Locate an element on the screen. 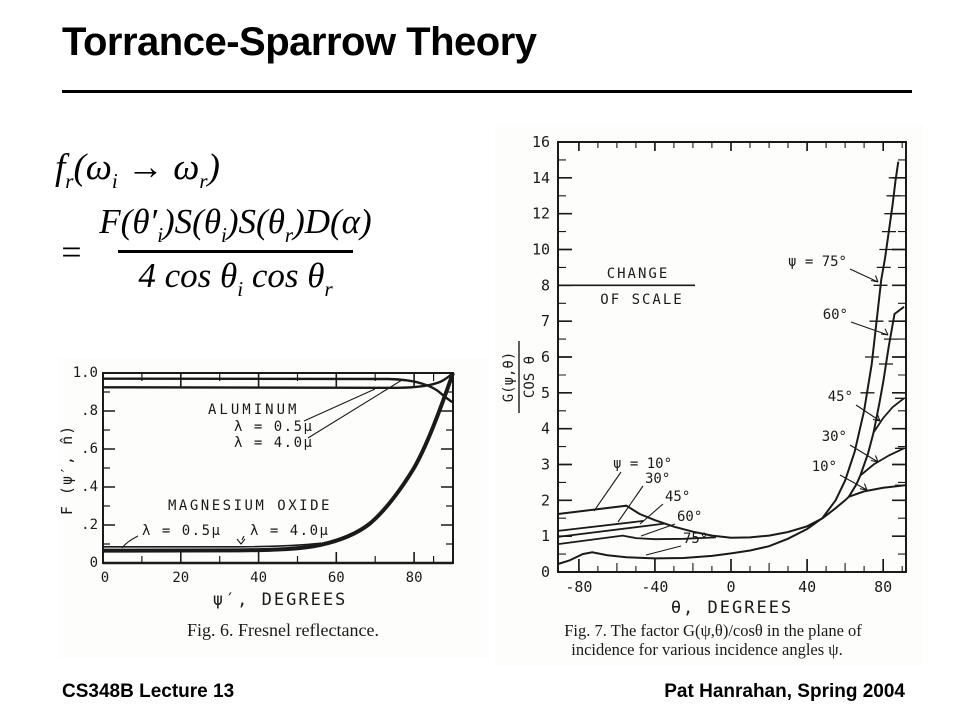  fig6-xtick-label: 60 is located at coordinates (336, 578).